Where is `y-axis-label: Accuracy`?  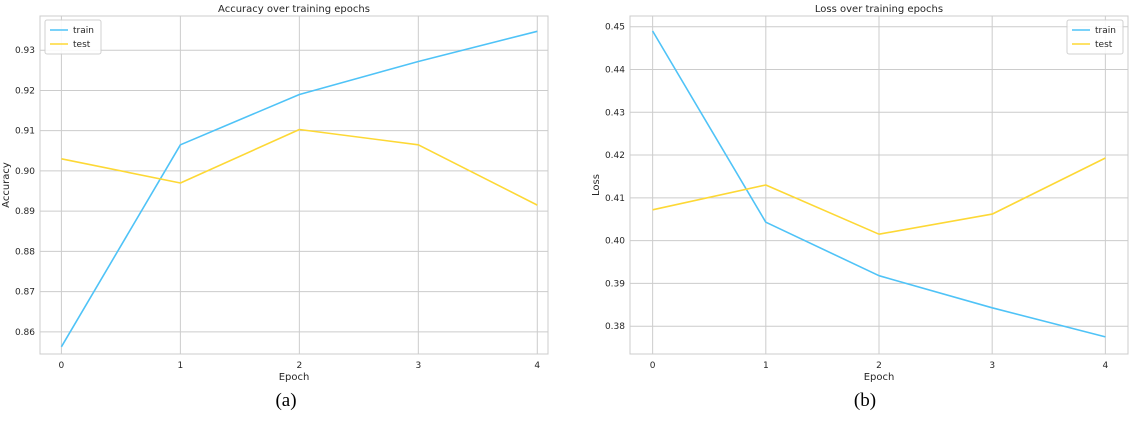 y-axis-label: Accuracy is located at coordinates (6, 185).